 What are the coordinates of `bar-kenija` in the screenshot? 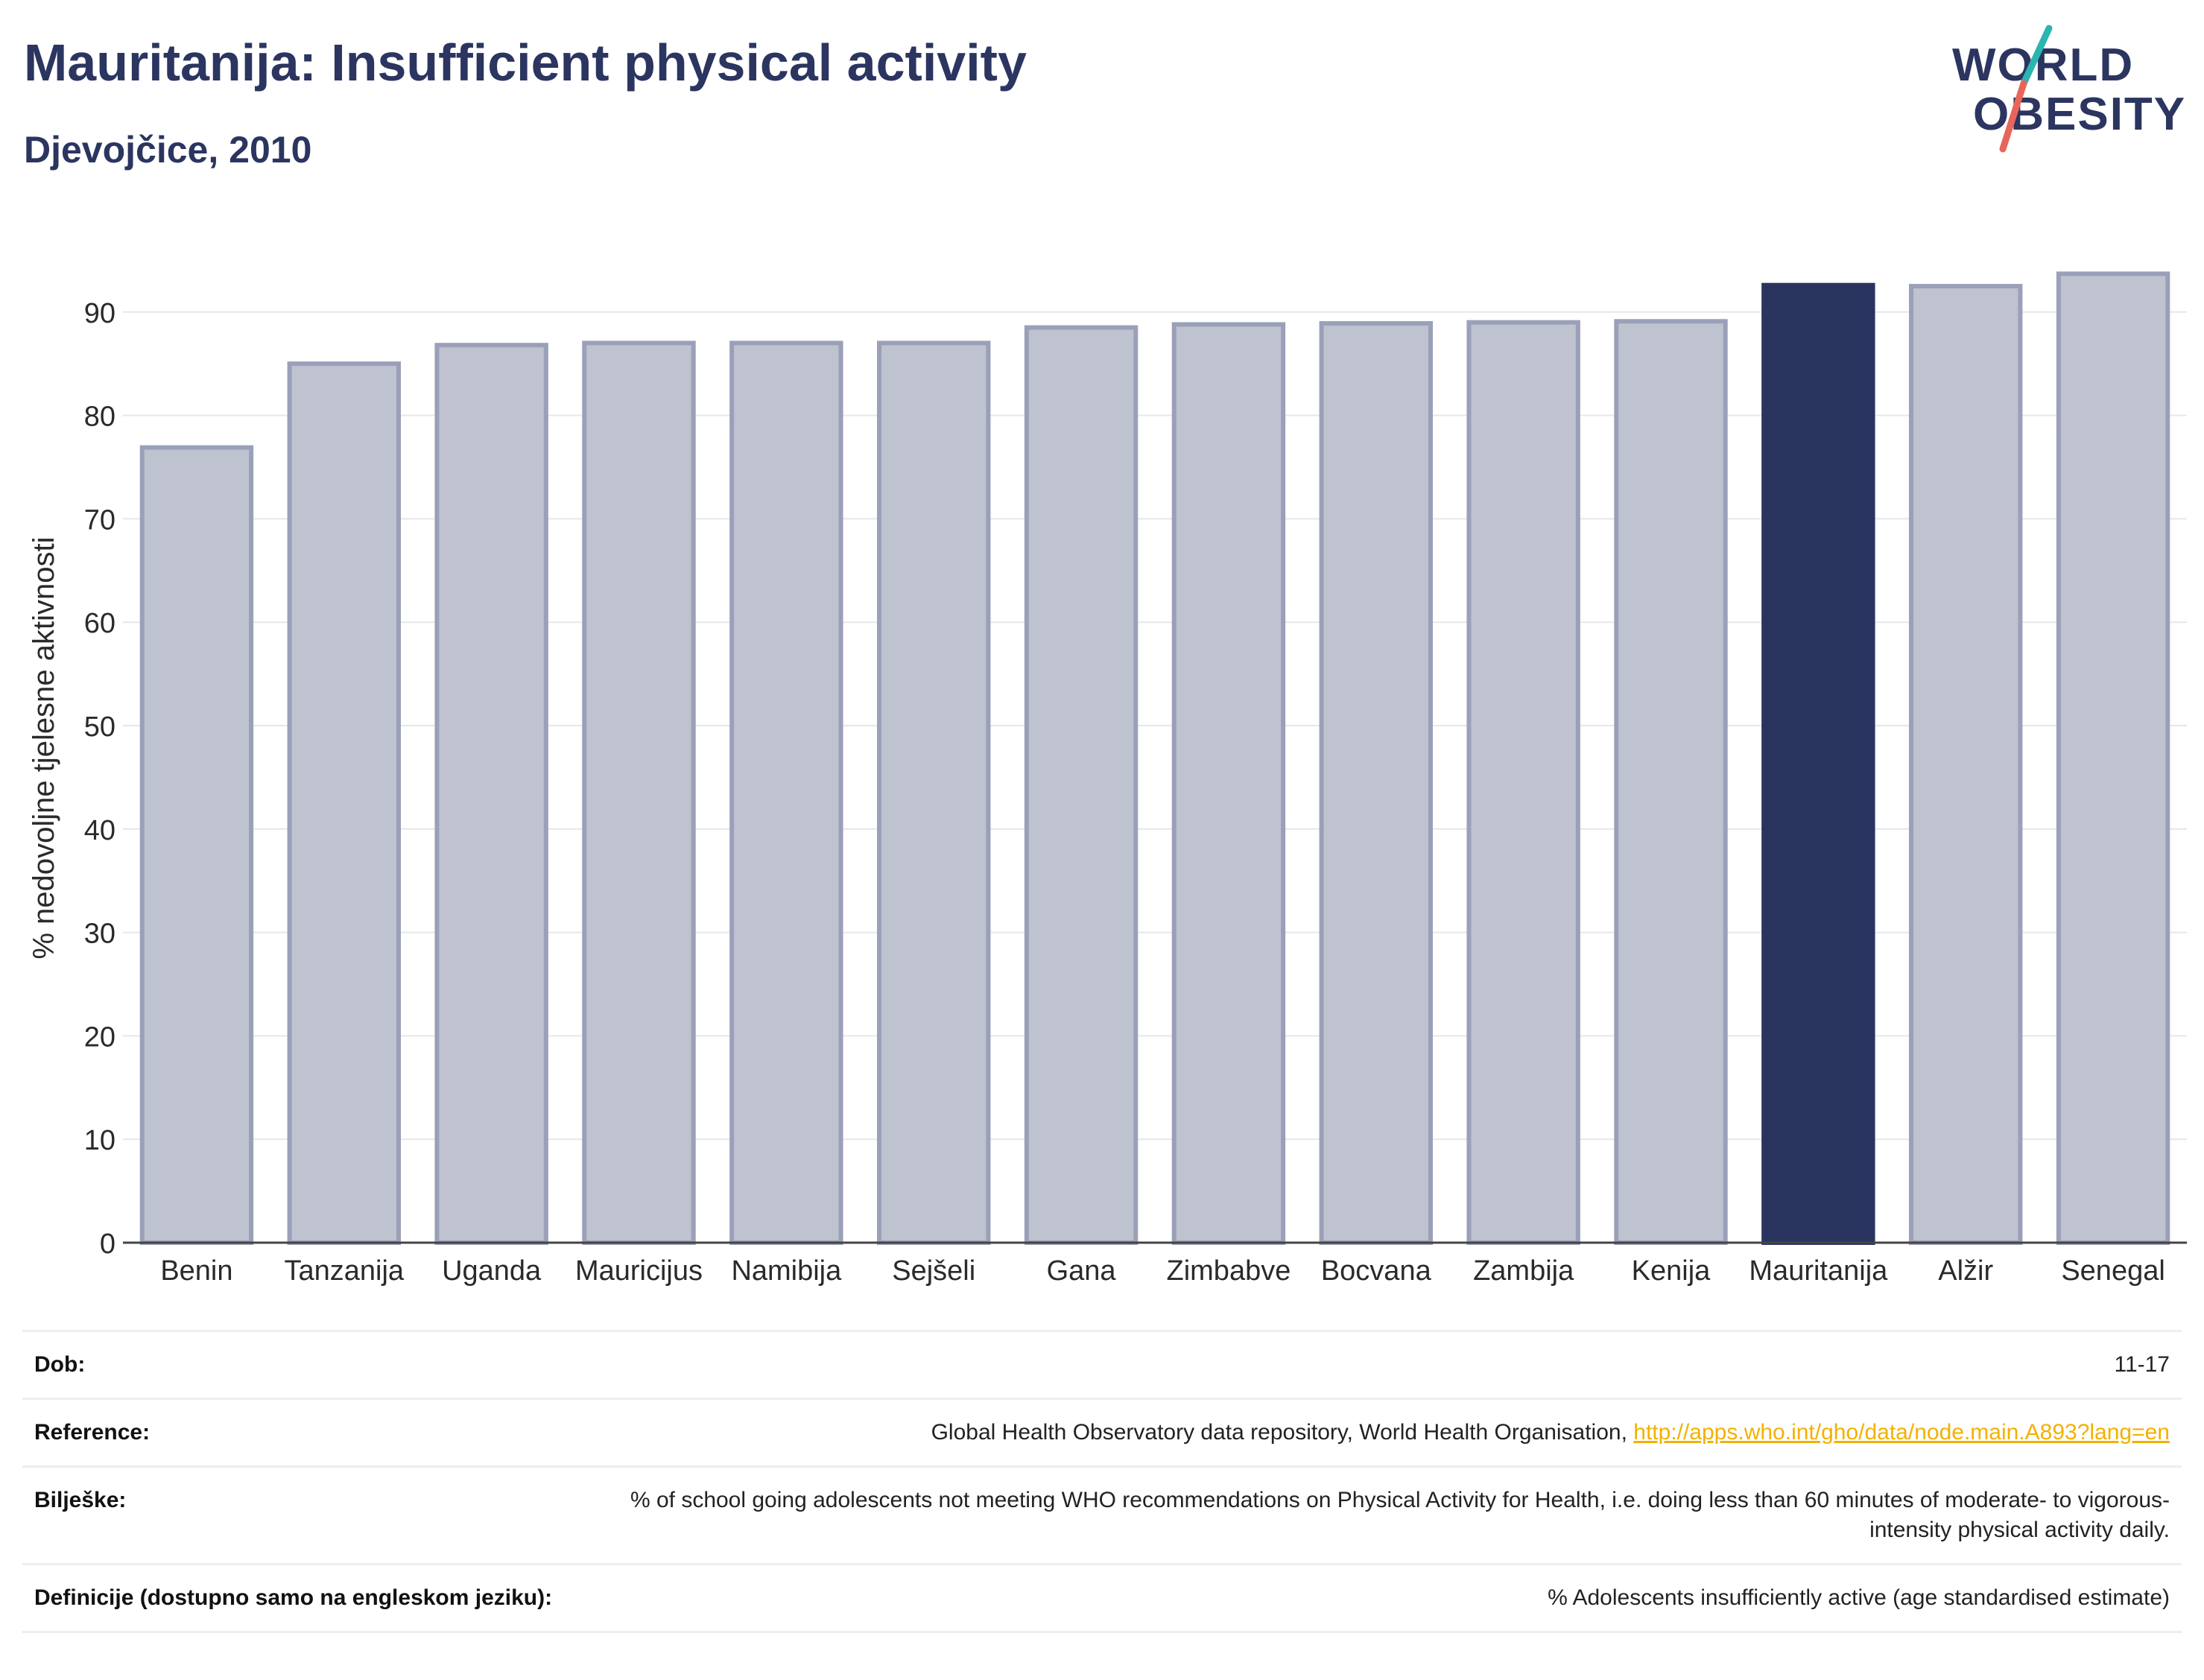 It's located at (1671, 782).